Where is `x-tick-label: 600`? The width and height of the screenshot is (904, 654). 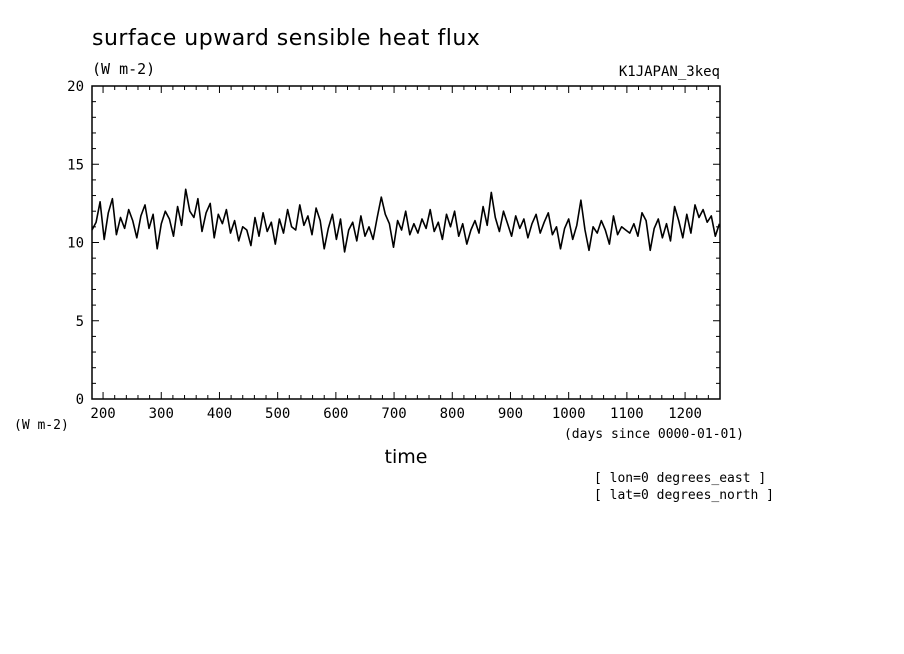 x-tick-label: 600 is located at coordinates (335, 414).